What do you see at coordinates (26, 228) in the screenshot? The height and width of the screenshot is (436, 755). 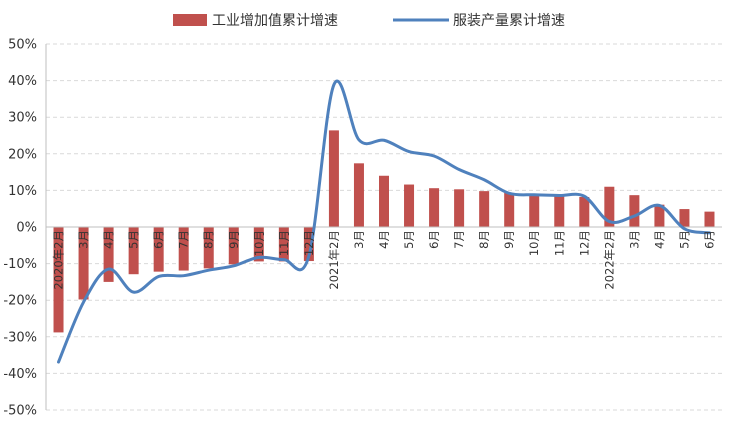 I see `y-tick-label: 0%` at bounding box center [26, 228].